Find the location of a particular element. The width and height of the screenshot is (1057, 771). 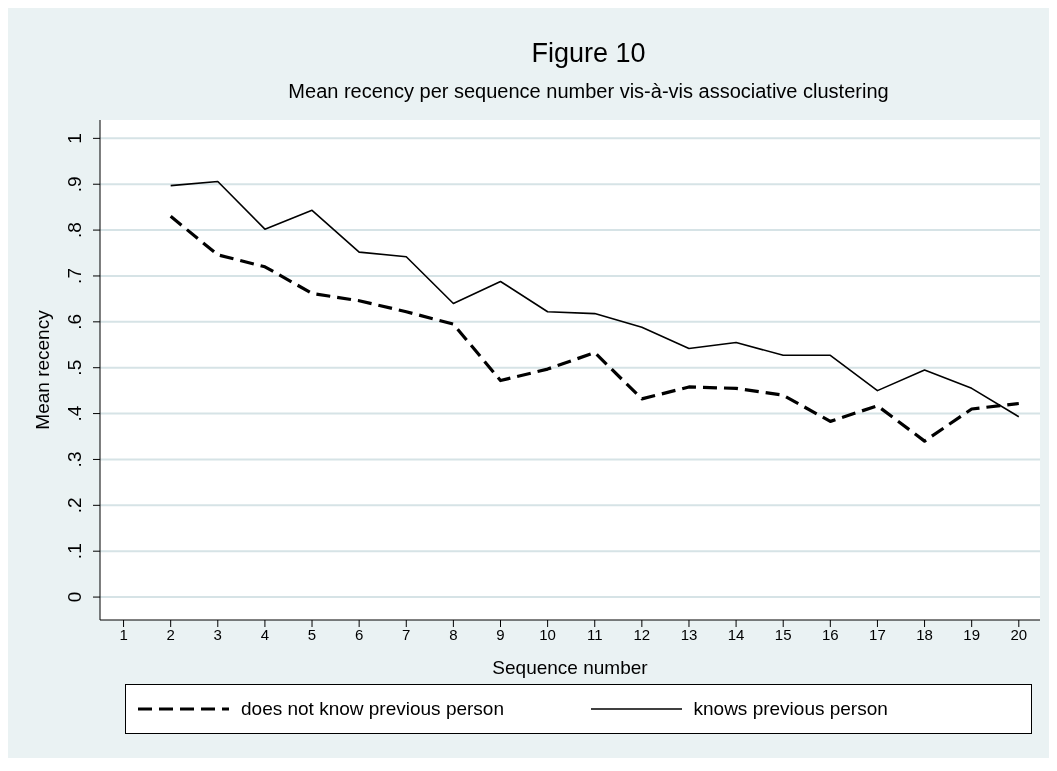

x-tick-label: 13 is located at coordinates (689, 634).